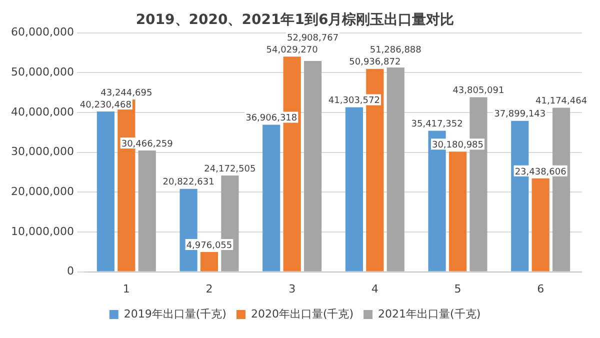 The width and height of the screenshot is (600, 338). What do you see at coordinates (302, 313) in the screenshot?
I see `legend-label: 2020年出口量(千克)` at bounding box center [302, 313].